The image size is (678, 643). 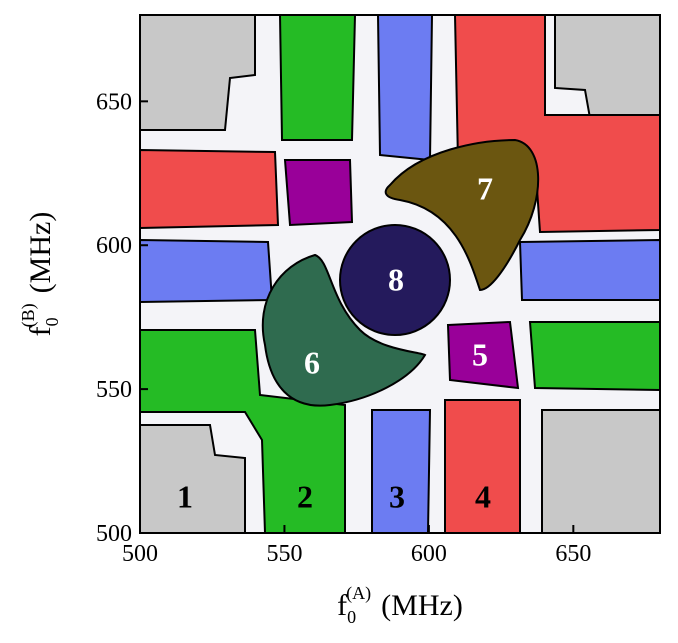 I want to click on region-label: 8, so click(x=396, y=279).